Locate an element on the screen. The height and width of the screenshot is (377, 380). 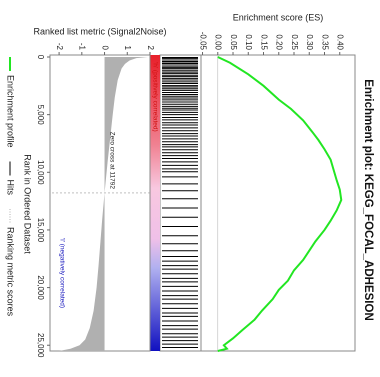
legend-label: Hits is located at coordinates (11, 188).